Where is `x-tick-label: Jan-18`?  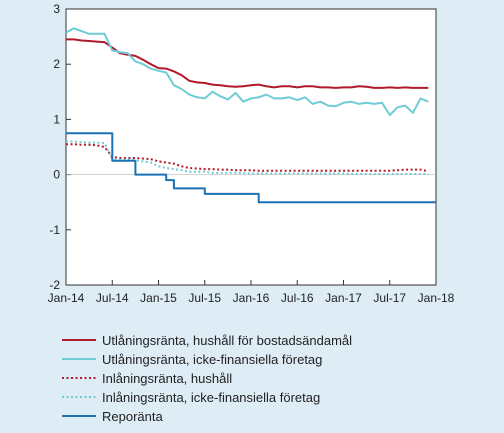
x-tick-label: Jan-18 is located at coordinates (436, 298).